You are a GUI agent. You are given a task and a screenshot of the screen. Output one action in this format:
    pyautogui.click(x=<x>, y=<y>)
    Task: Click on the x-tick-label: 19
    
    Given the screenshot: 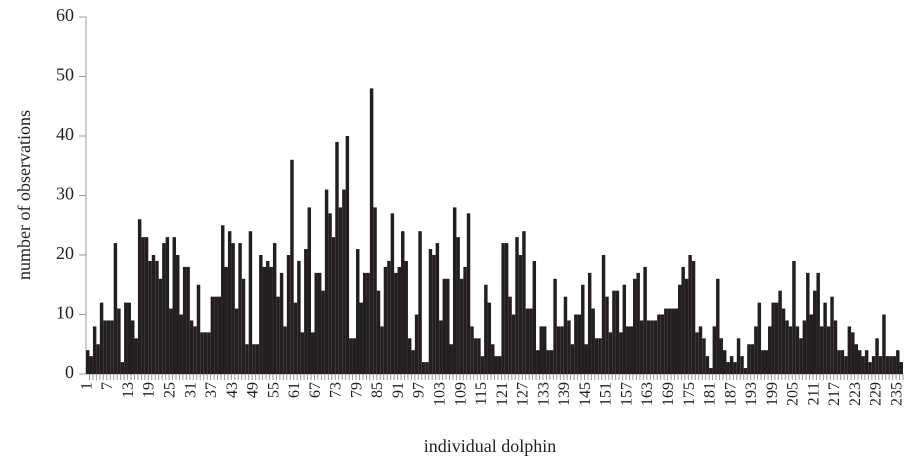 What is the action you would take?
    pyautogui.click(x=149, y=390)
    